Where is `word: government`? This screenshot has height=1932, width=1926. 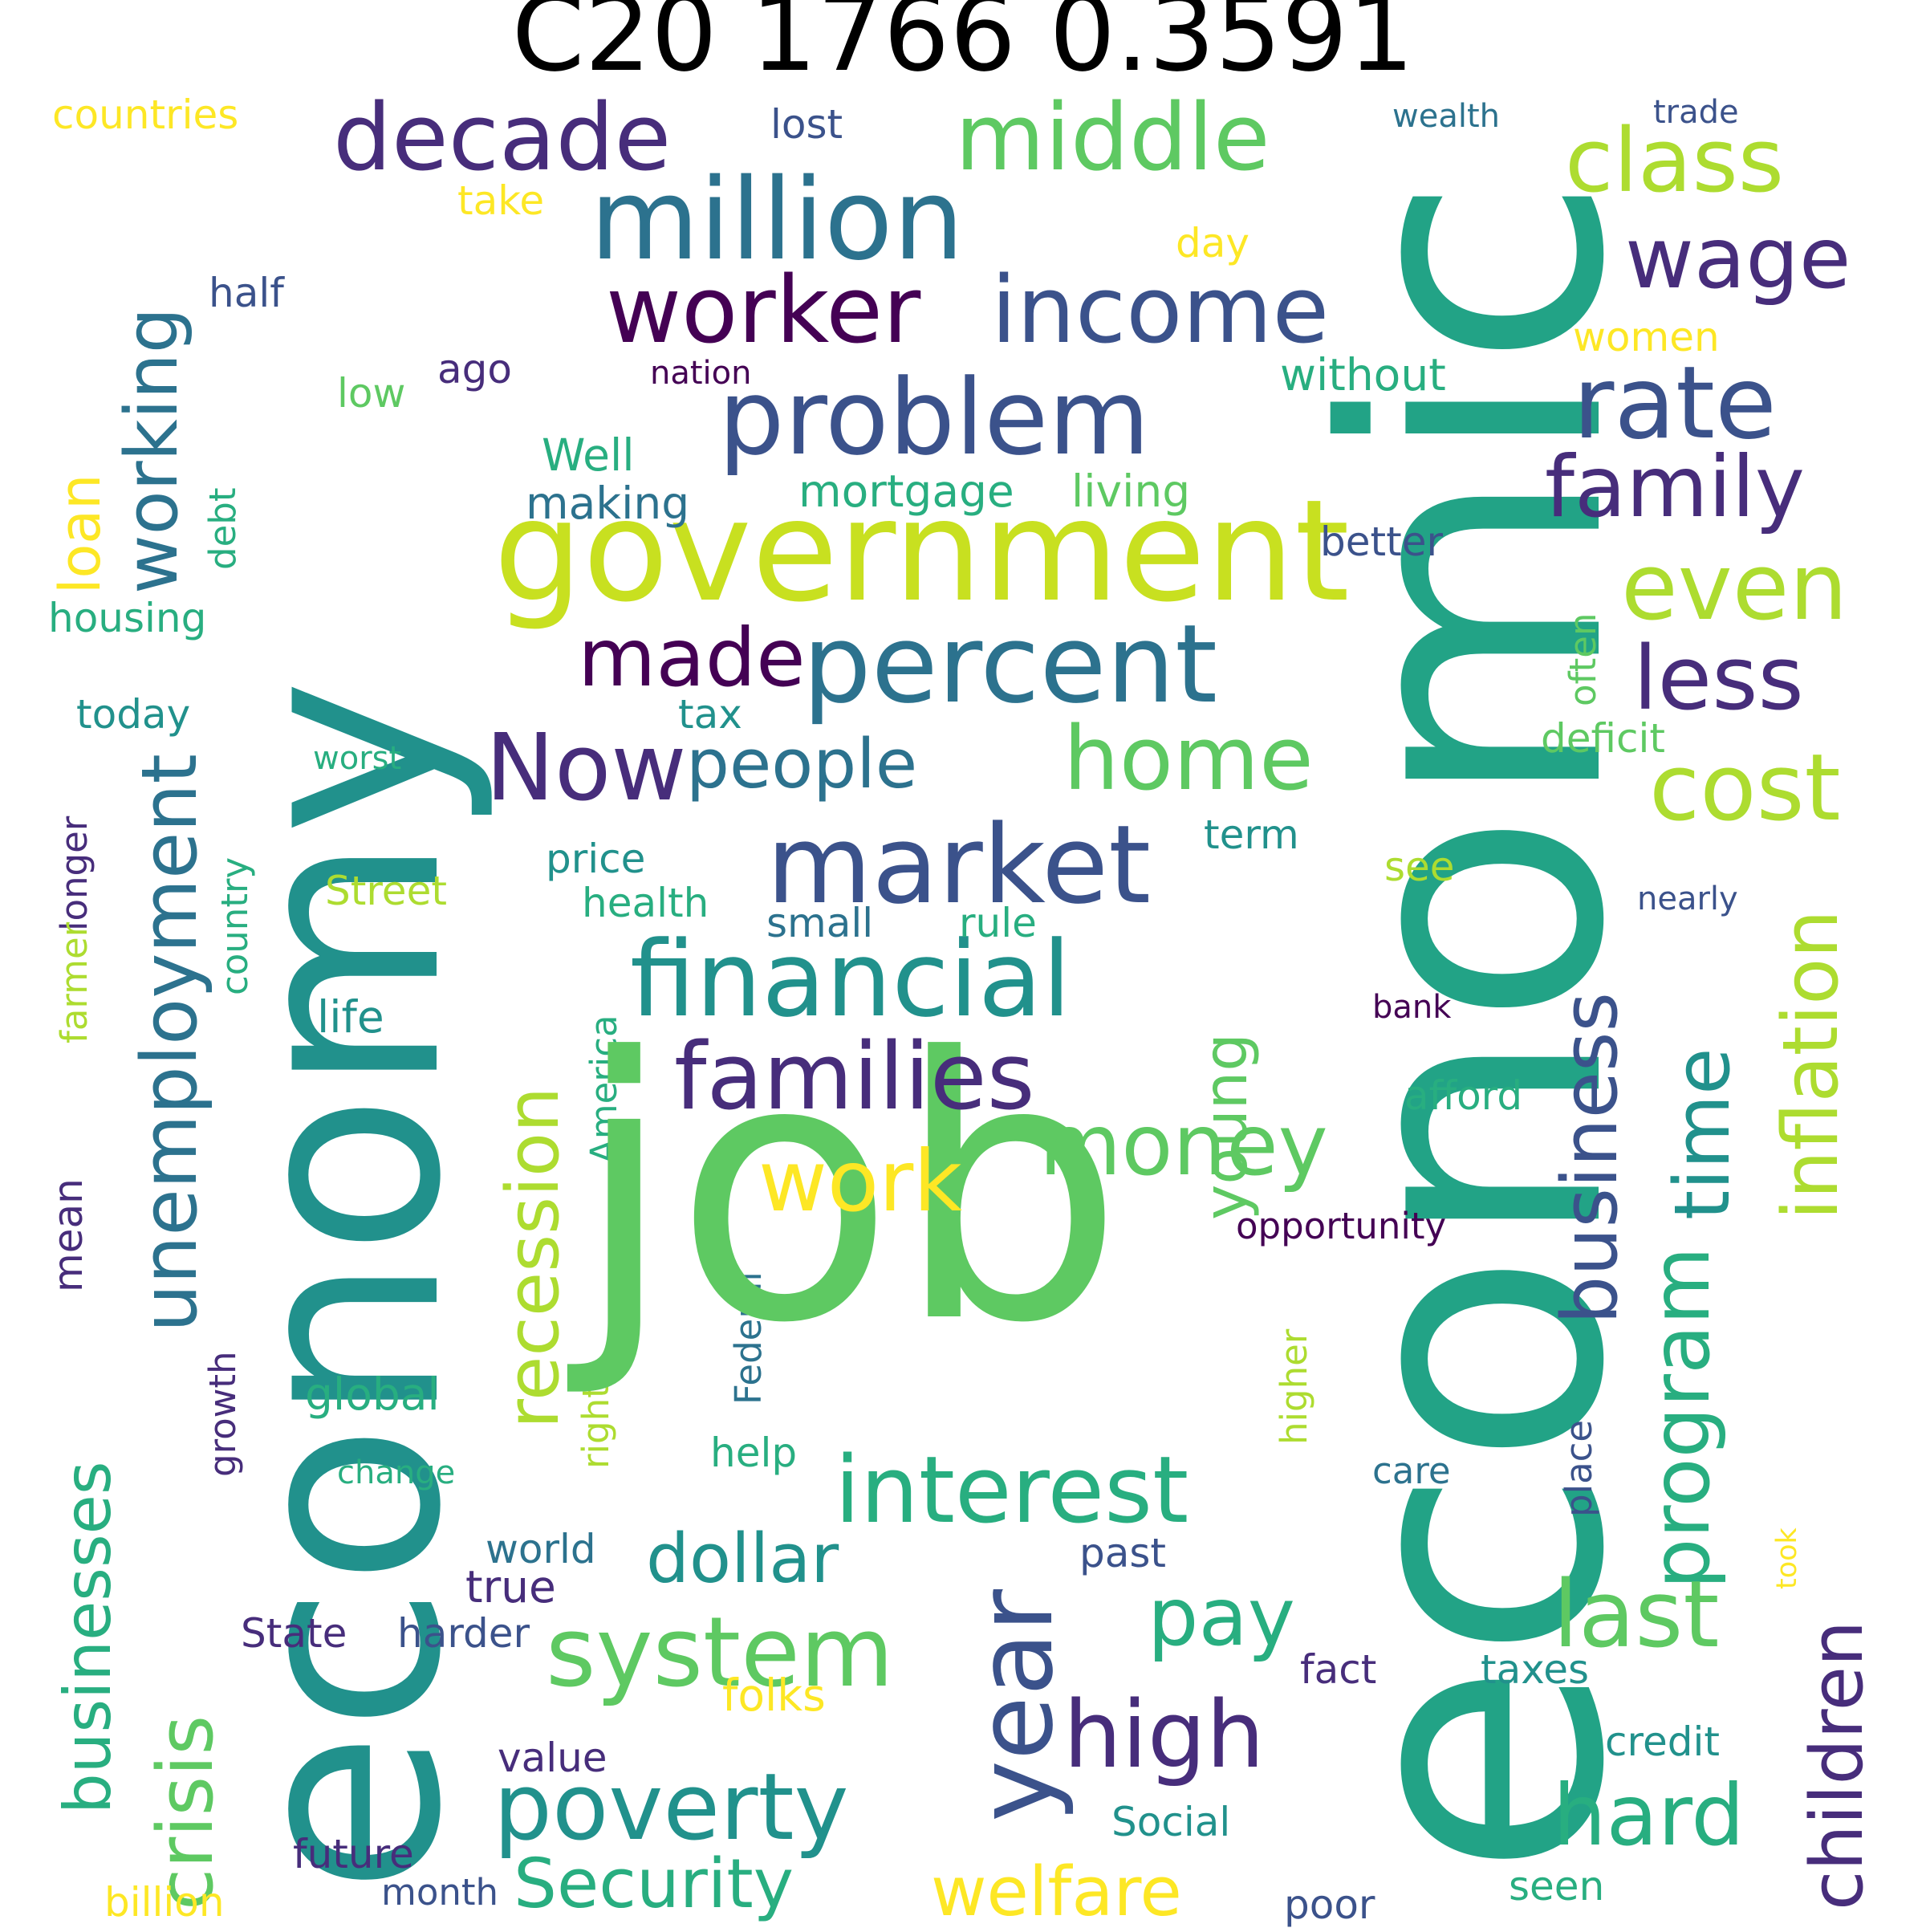 word: government is located at coordinates (922, 551).